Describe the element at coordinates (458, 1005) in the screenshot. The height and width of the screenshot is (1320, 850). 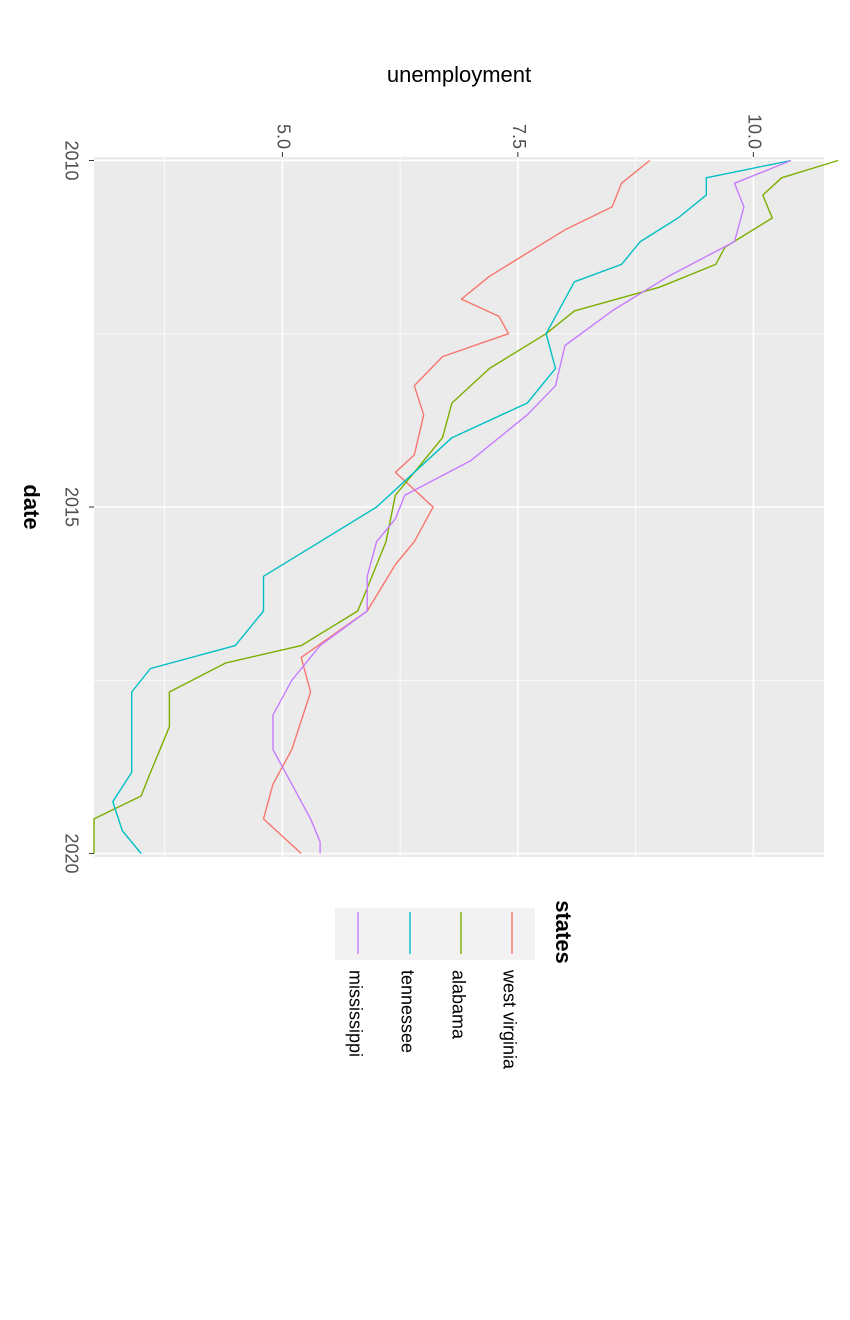
I see `legend-label-alabama: alabama` at that location.